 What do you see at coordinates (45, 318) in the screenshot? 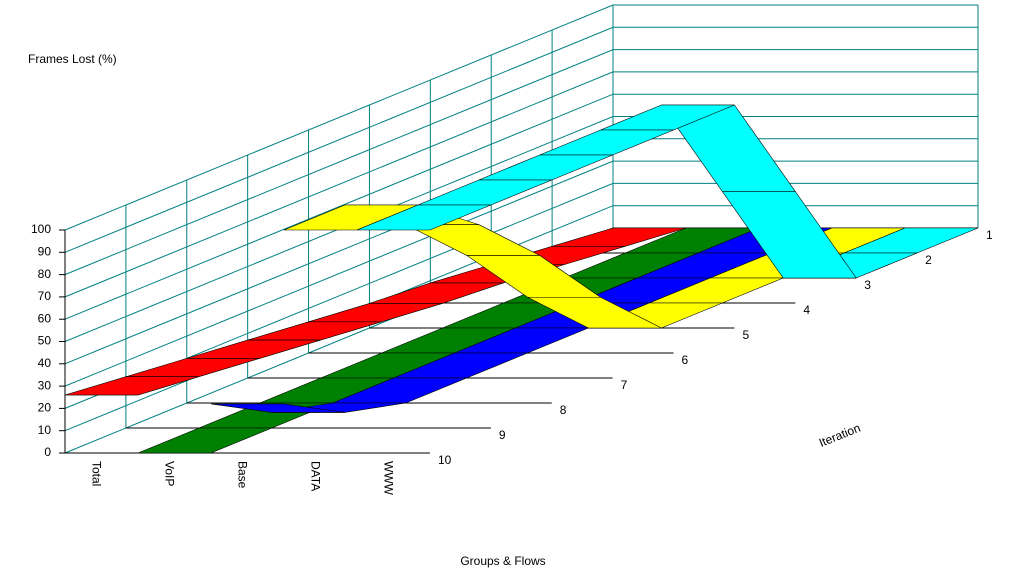
I see `y-tick-label: 60` at bounding box center [45, 318].